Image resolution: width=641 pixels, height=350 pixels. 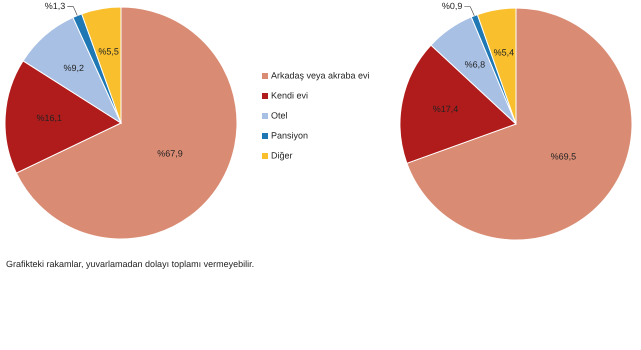 What do you see at coordinates (108, 51) in the screenshot?
I see `data-label: %5,5` at bounding box center [108, 51].